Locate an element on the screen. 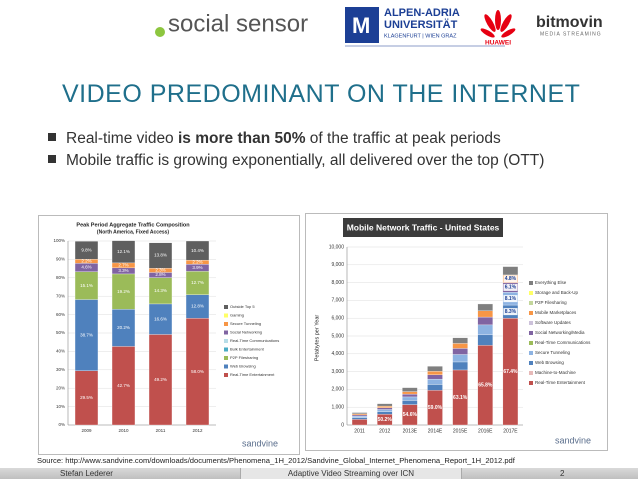  data-label: 63.1% is located at coordinates (460, 398).